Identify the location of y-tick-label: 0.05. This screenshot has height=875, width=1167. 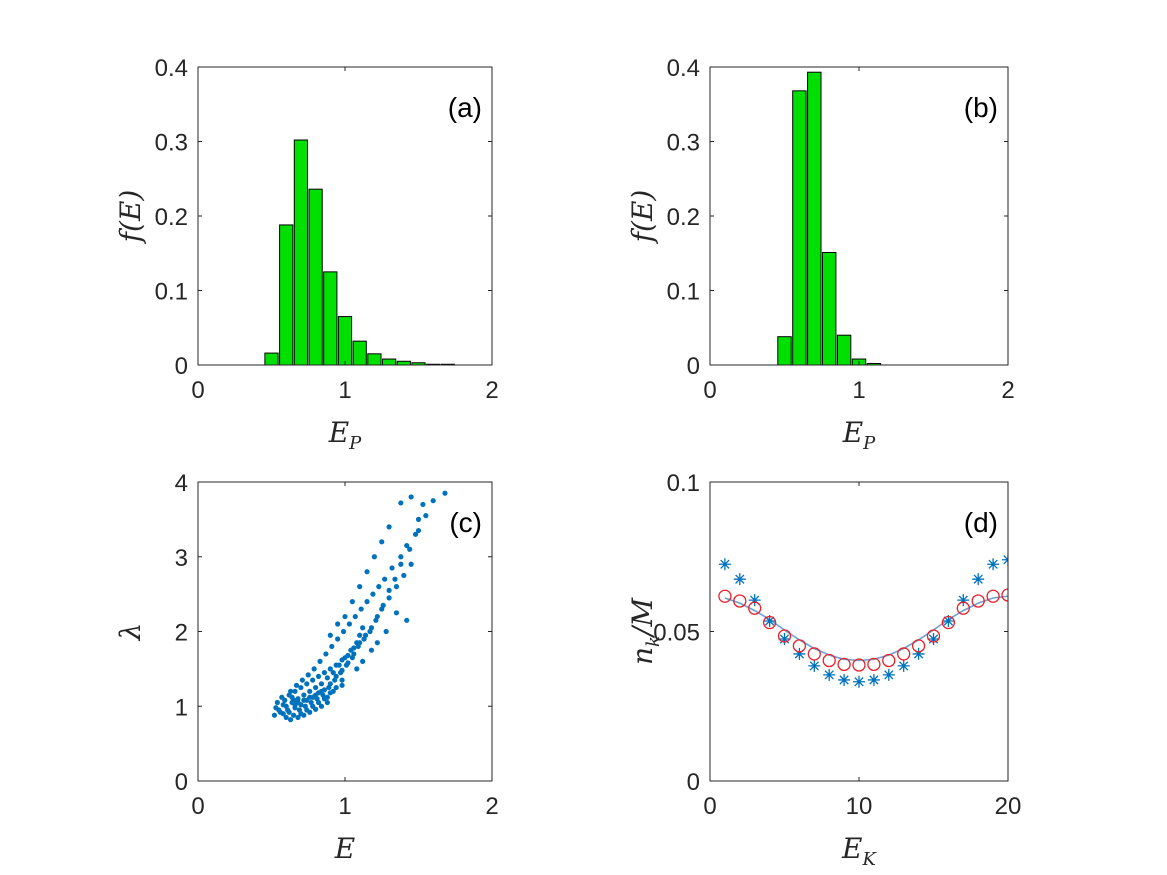
(676, 633).